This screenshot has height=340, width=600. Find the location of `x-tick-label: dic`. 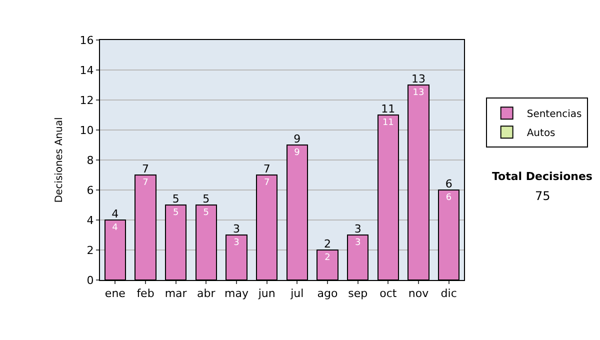

x-tick-label: dic is located at coordinates (448, 293).